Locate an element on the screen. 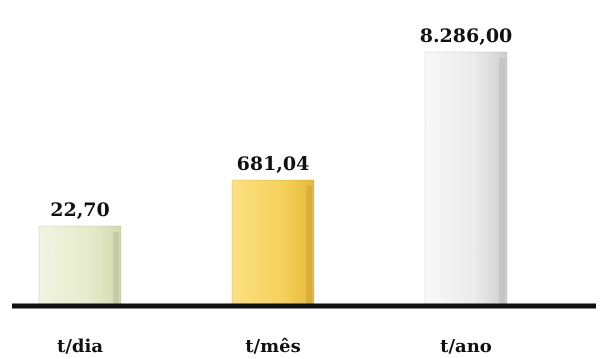 The width and height of the screenshot is (602, 359). data-label-2: 8.286,00 is located at coordinates (466, 36).